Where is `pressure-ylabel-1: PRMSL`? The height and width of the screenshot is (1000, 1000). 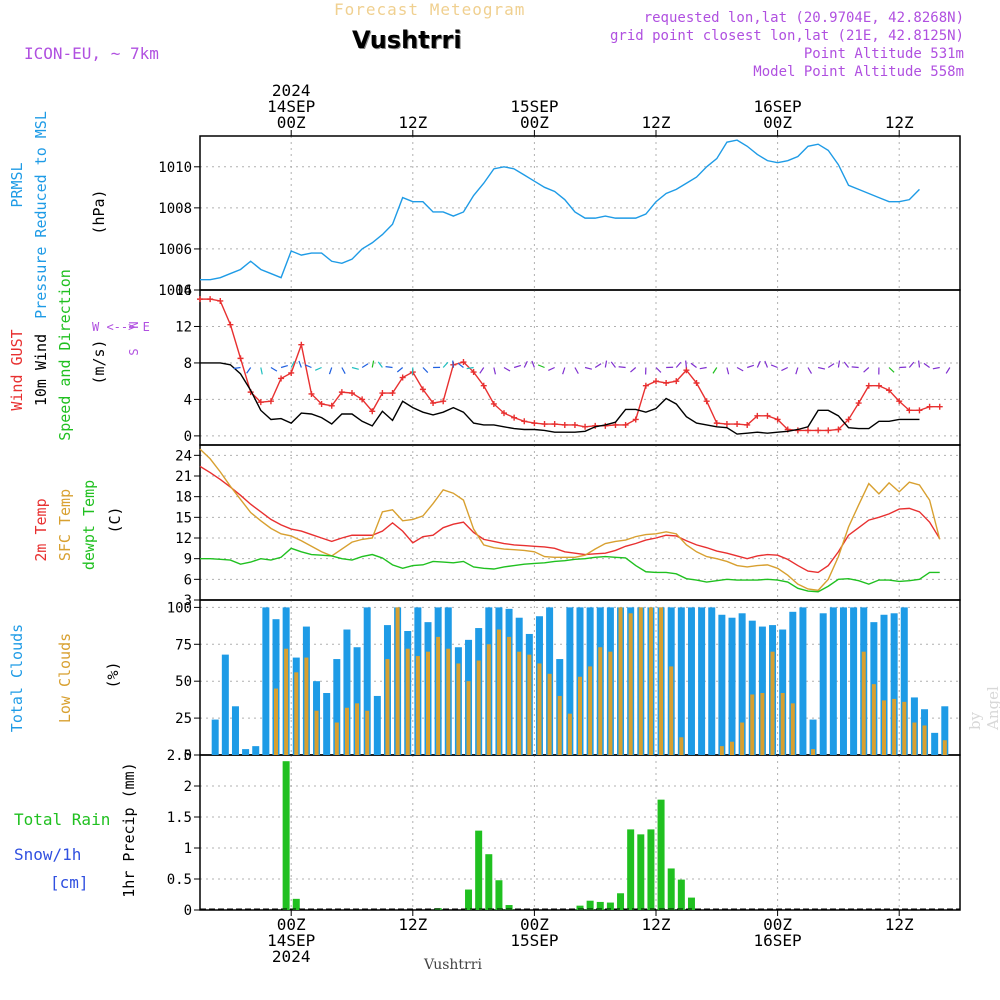
pressure-ylabel-1: PRMSL is located at coordinates (17, 184).